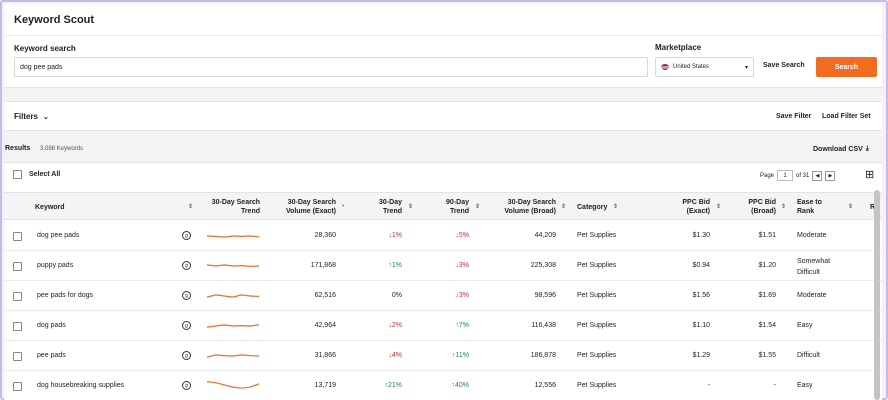 This screenshot has height=400, width=888. What do you see at coordinates (830, 175) in the screenshot?
I see `next-page-button: ▶` at bounding box center [830, 175].